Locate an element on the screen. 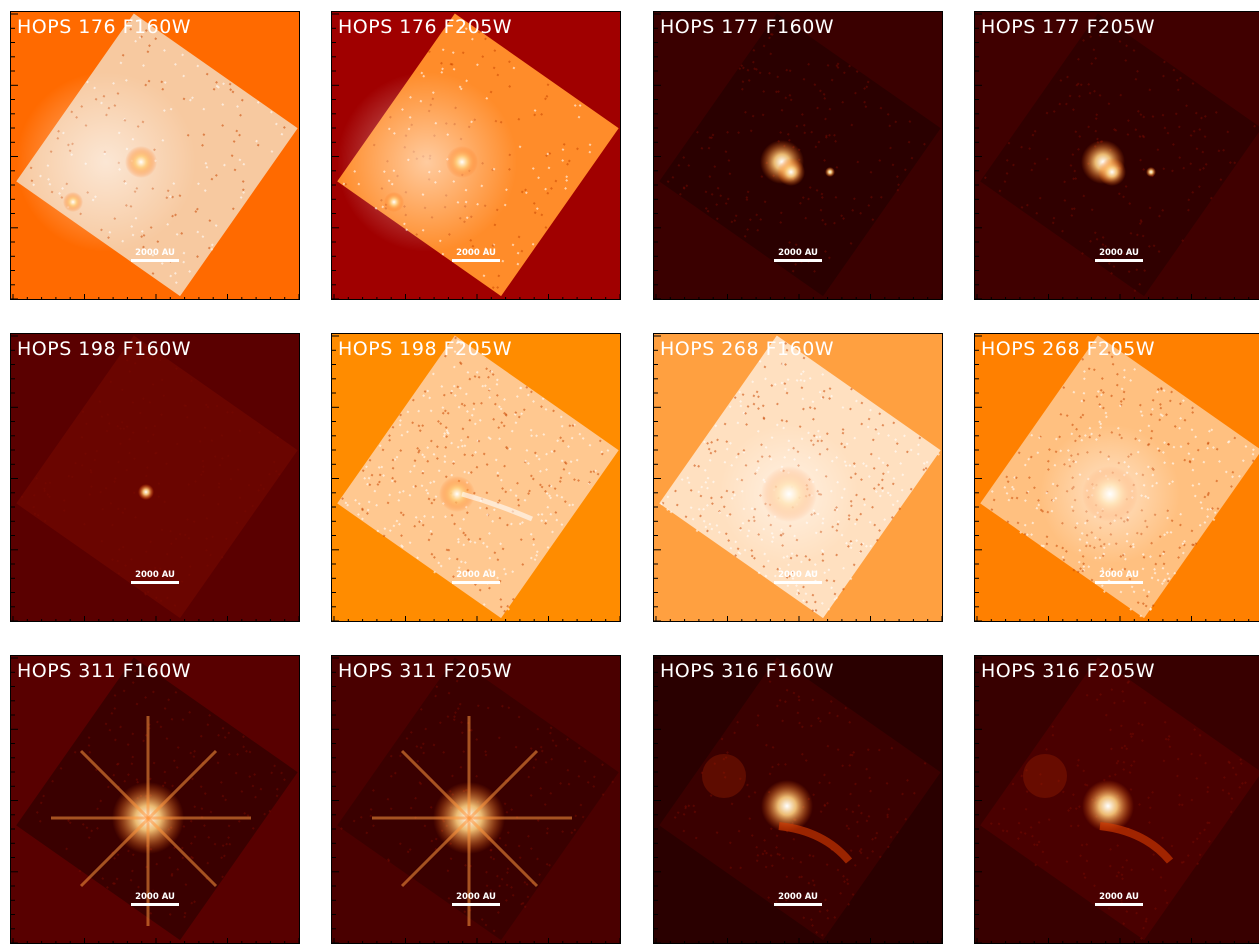 This screenshot has height=944, width=1259. image-panel: HOPS 268 F160W 2000 AU is located at coordinates (798, 477).